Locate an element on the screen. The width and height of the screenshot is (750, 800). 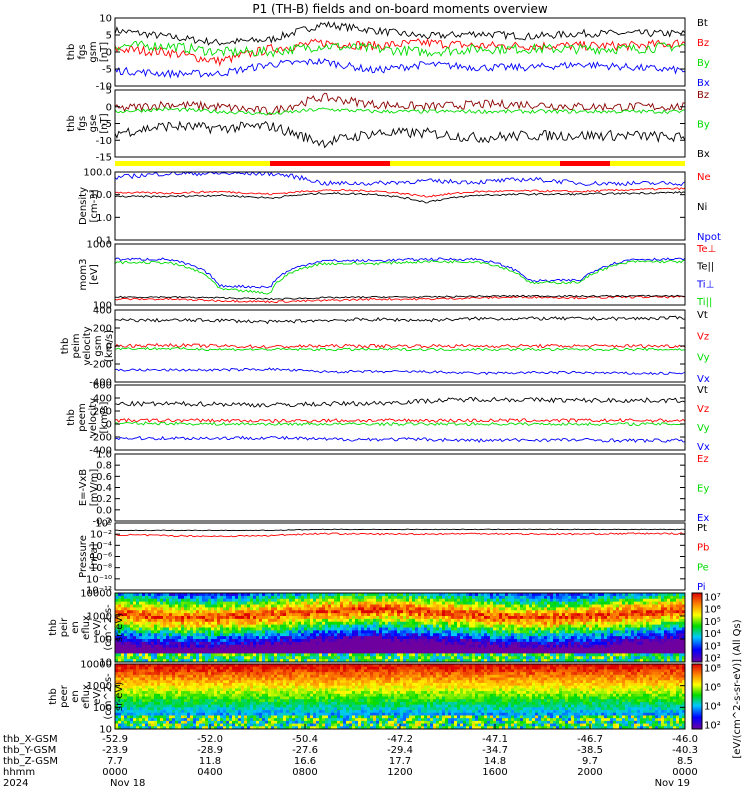
ytick-label: 10⁻¹⁰ is located at coordinates (99, 579).